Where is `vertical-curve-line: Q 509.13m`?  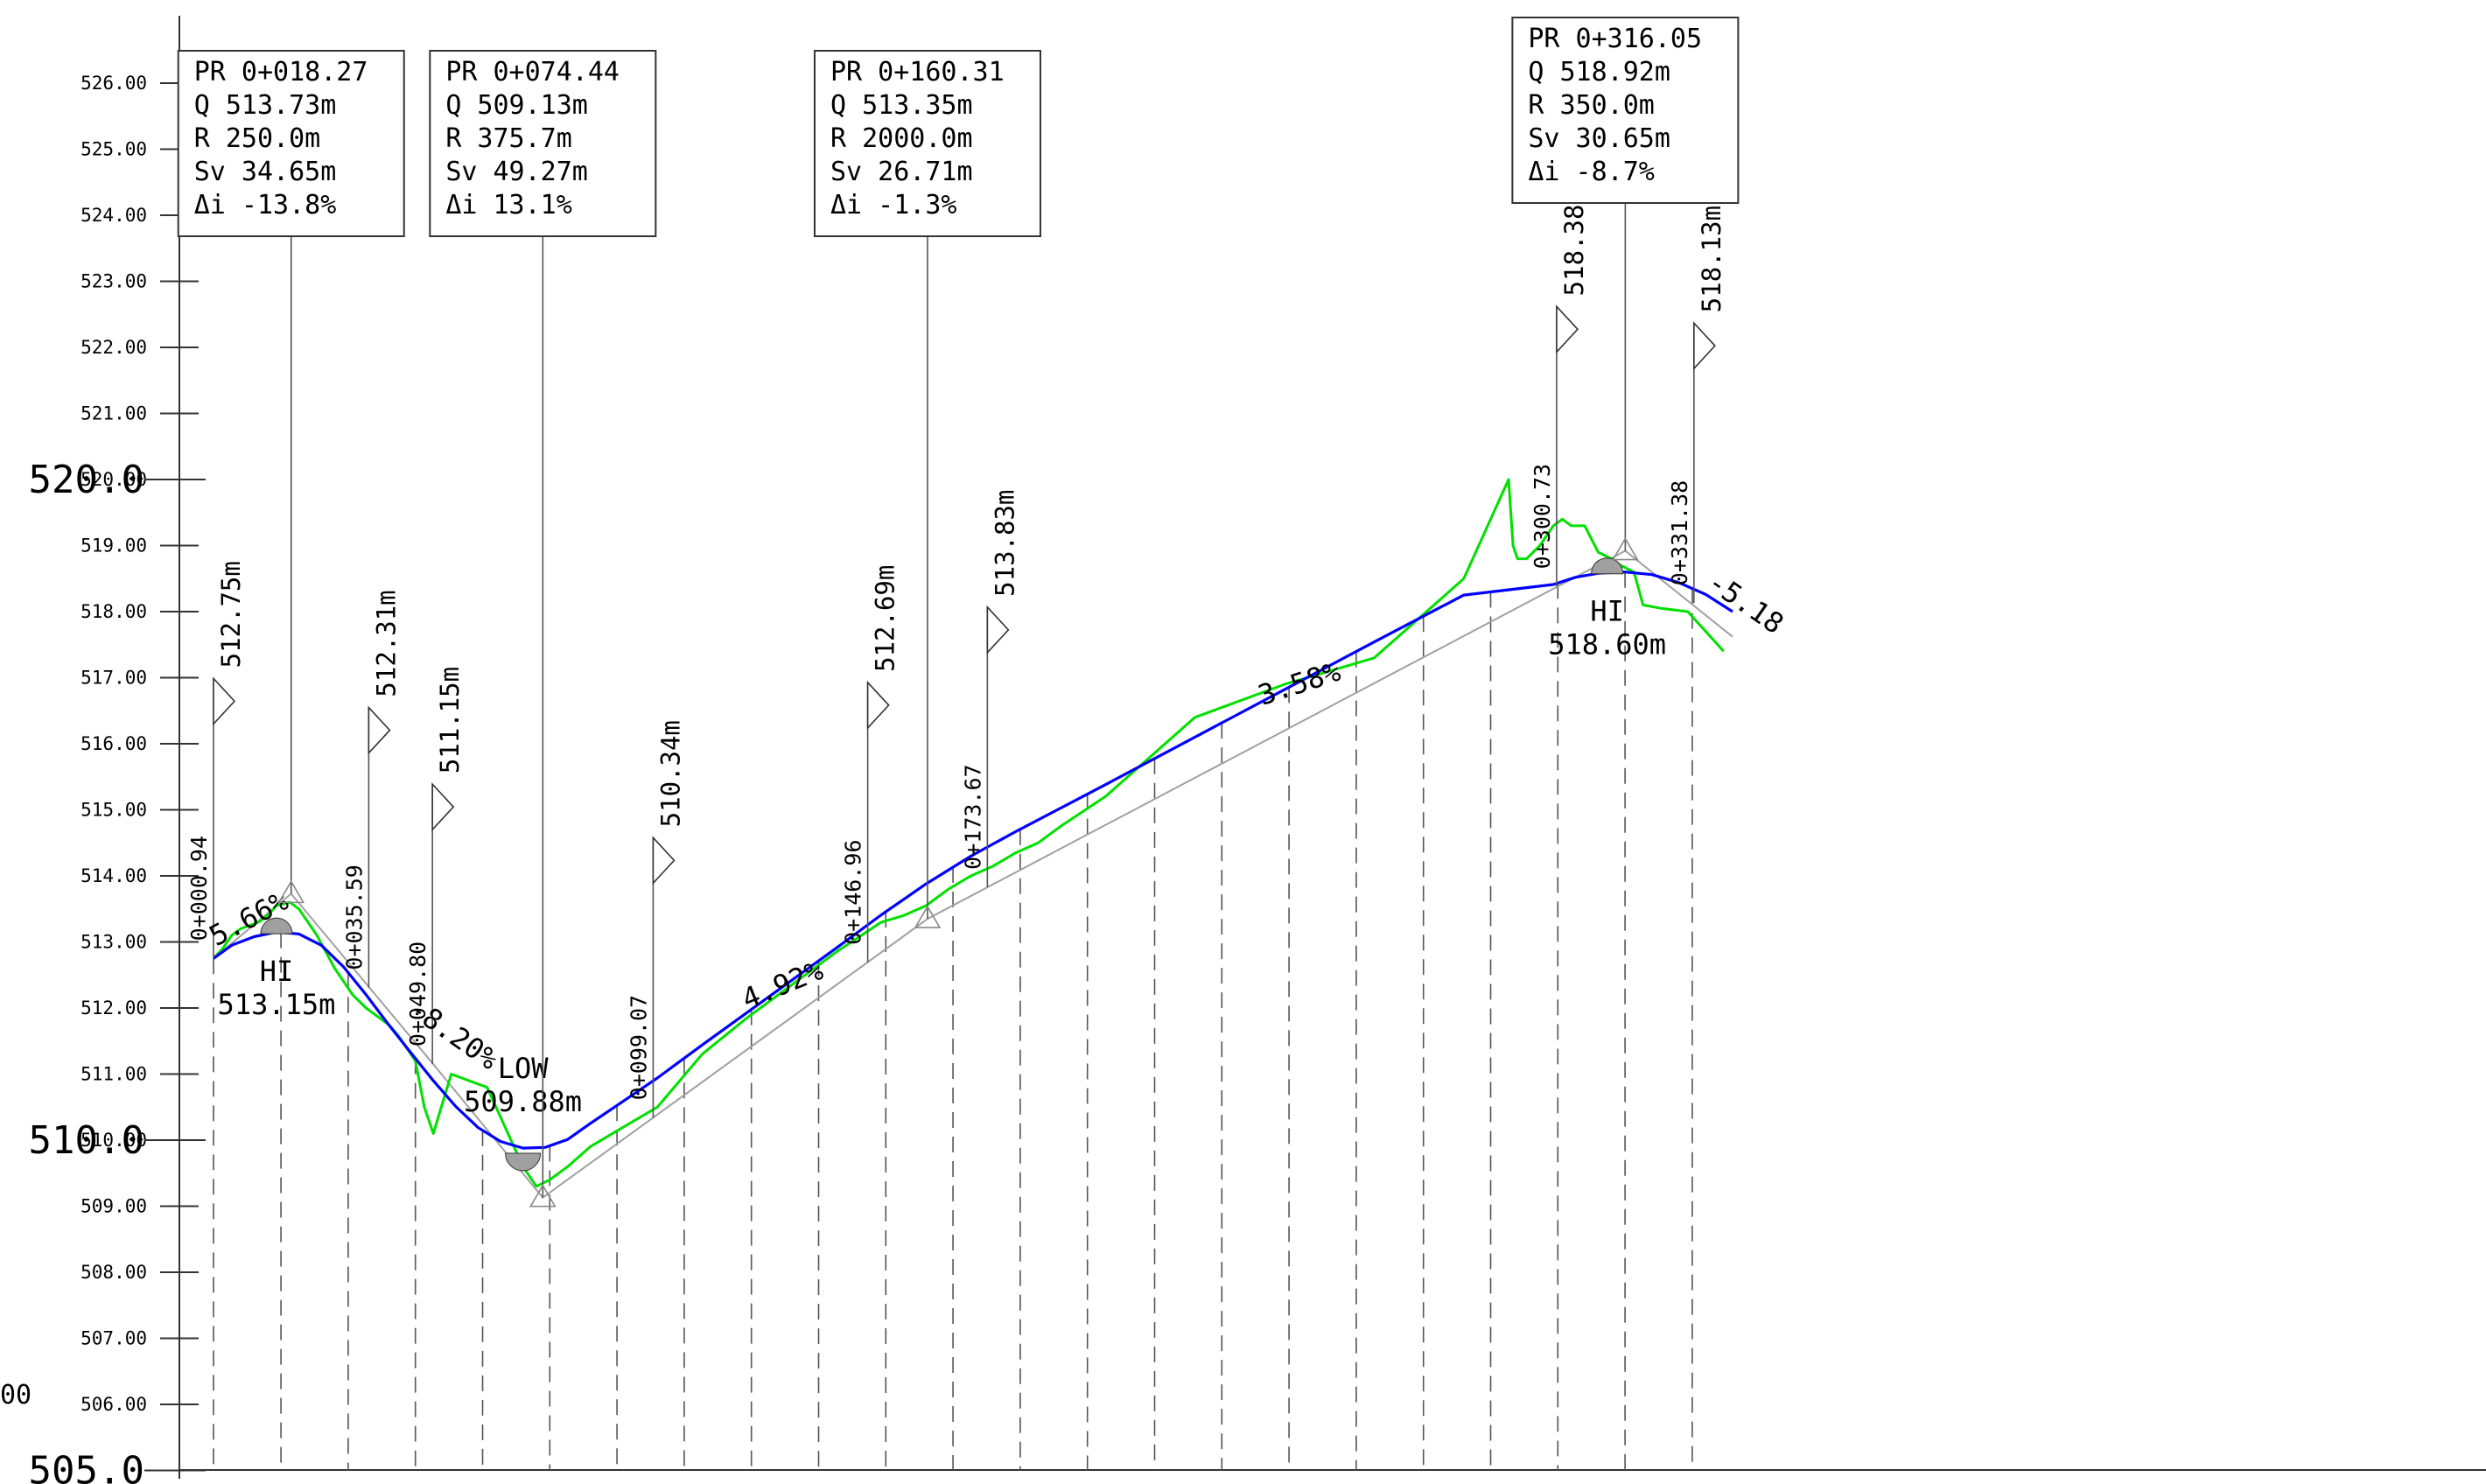 vertical-curve-line: Q 509.13m is located at coordinates (517, 105).